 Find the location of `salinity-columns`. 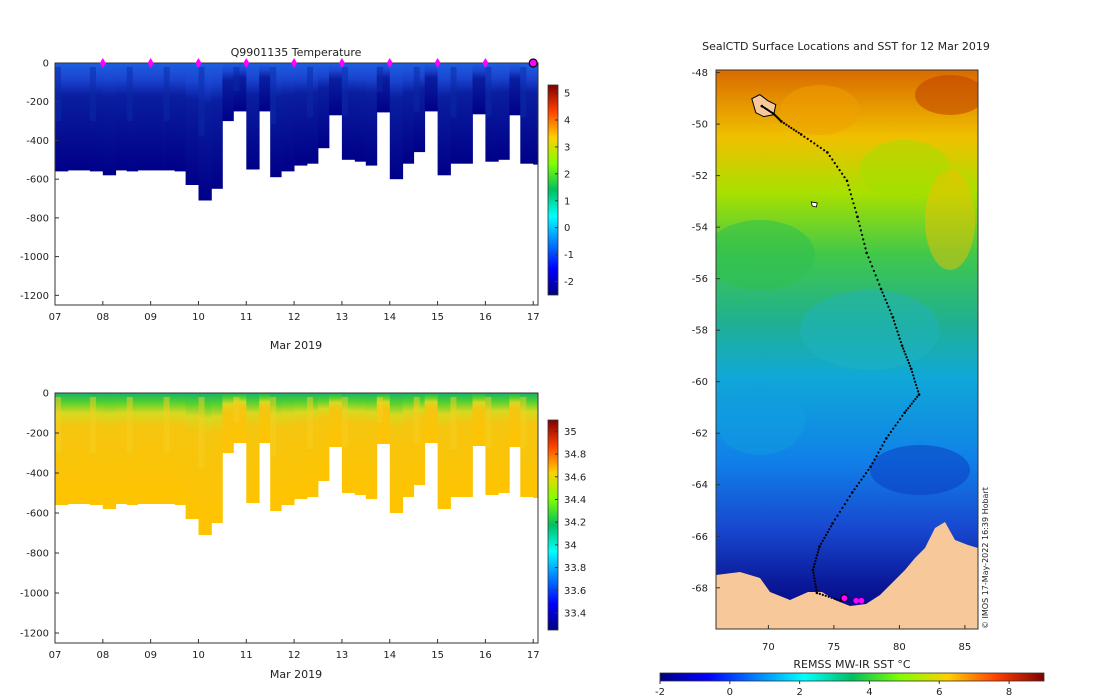

salinity-columns is located at coordinates (297, 464).